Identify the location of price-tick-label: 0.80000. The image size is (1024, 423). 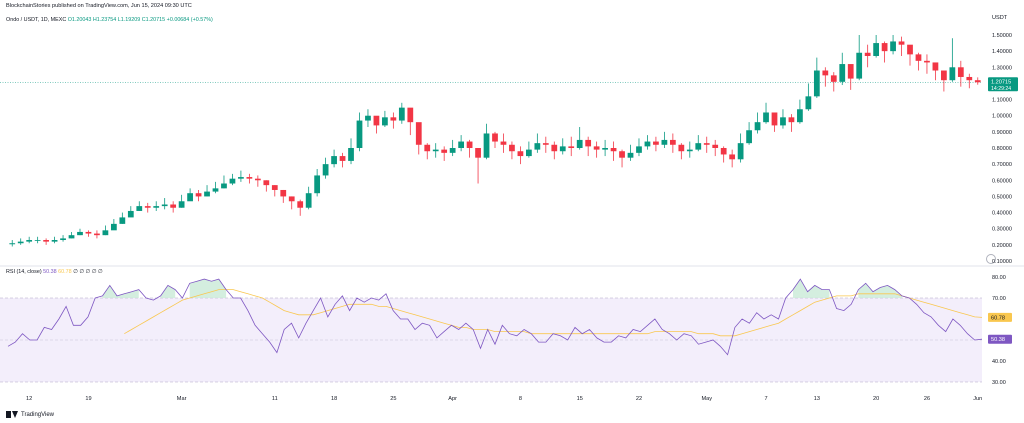
(1002, 149).